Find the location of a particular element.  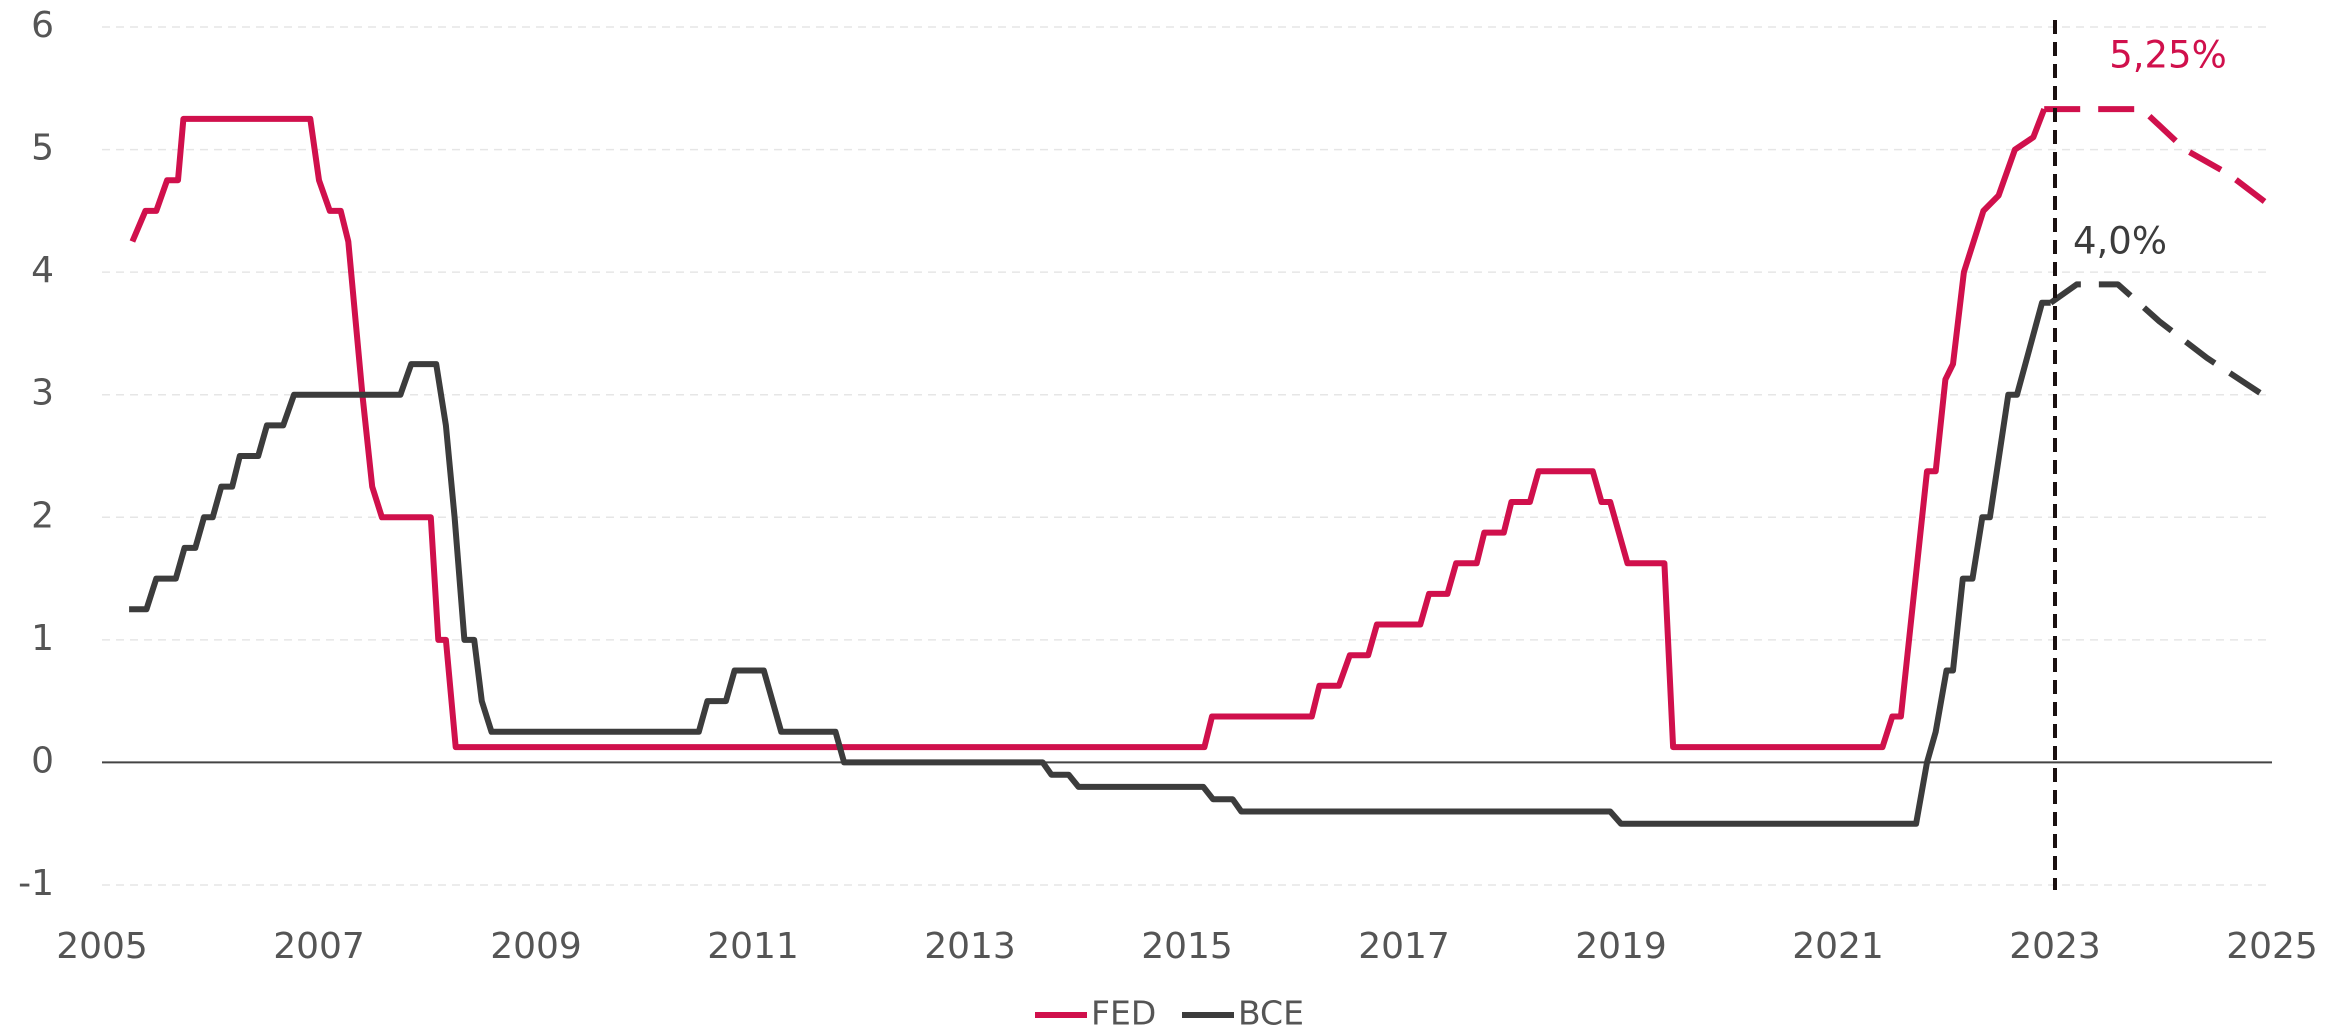

x-tick-label: 2021 is located at coordinates (1838, 946).